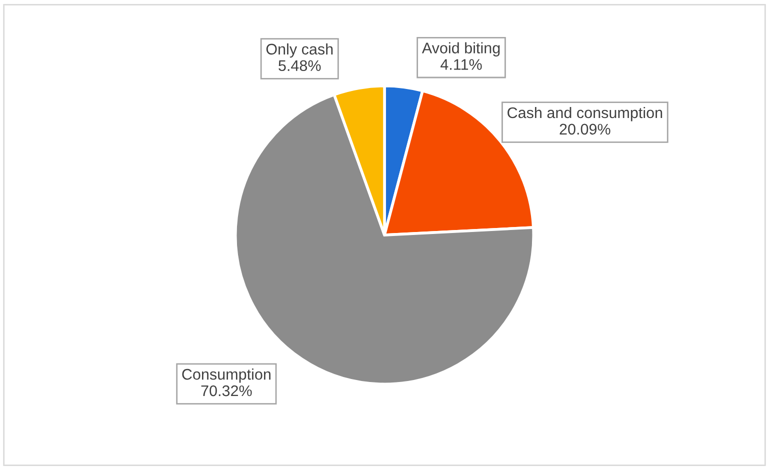 The width and height of the screenshot is (769, 470). What do you see at coordinates (226, 390) in the screenshot?
I see `data-label: 70.32%` at bounding box center [226, 390].